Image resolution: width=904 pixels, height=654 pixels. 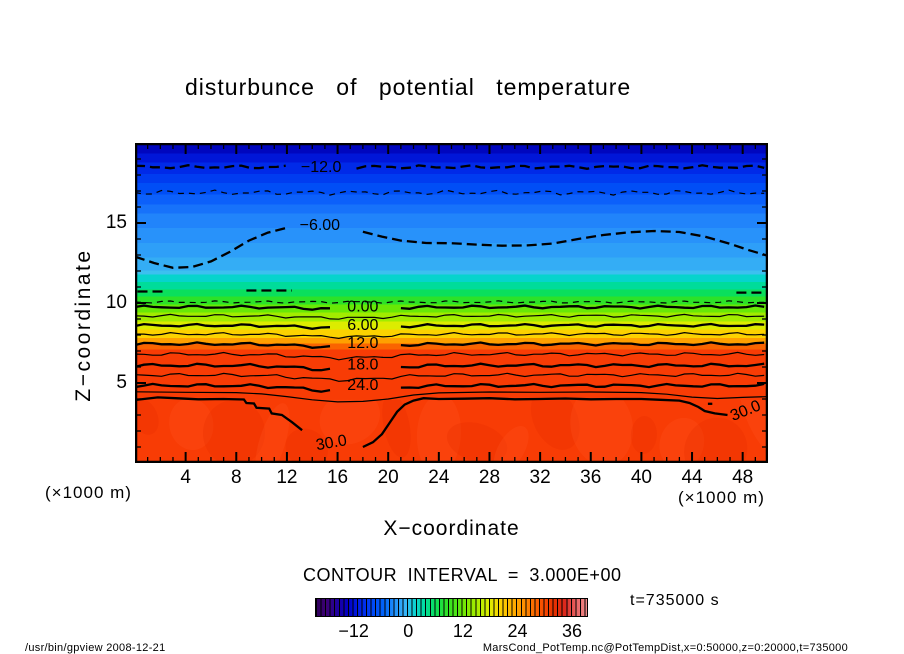 I want to click on z-axis-tick-label: 15, so click(x=116, y=222).